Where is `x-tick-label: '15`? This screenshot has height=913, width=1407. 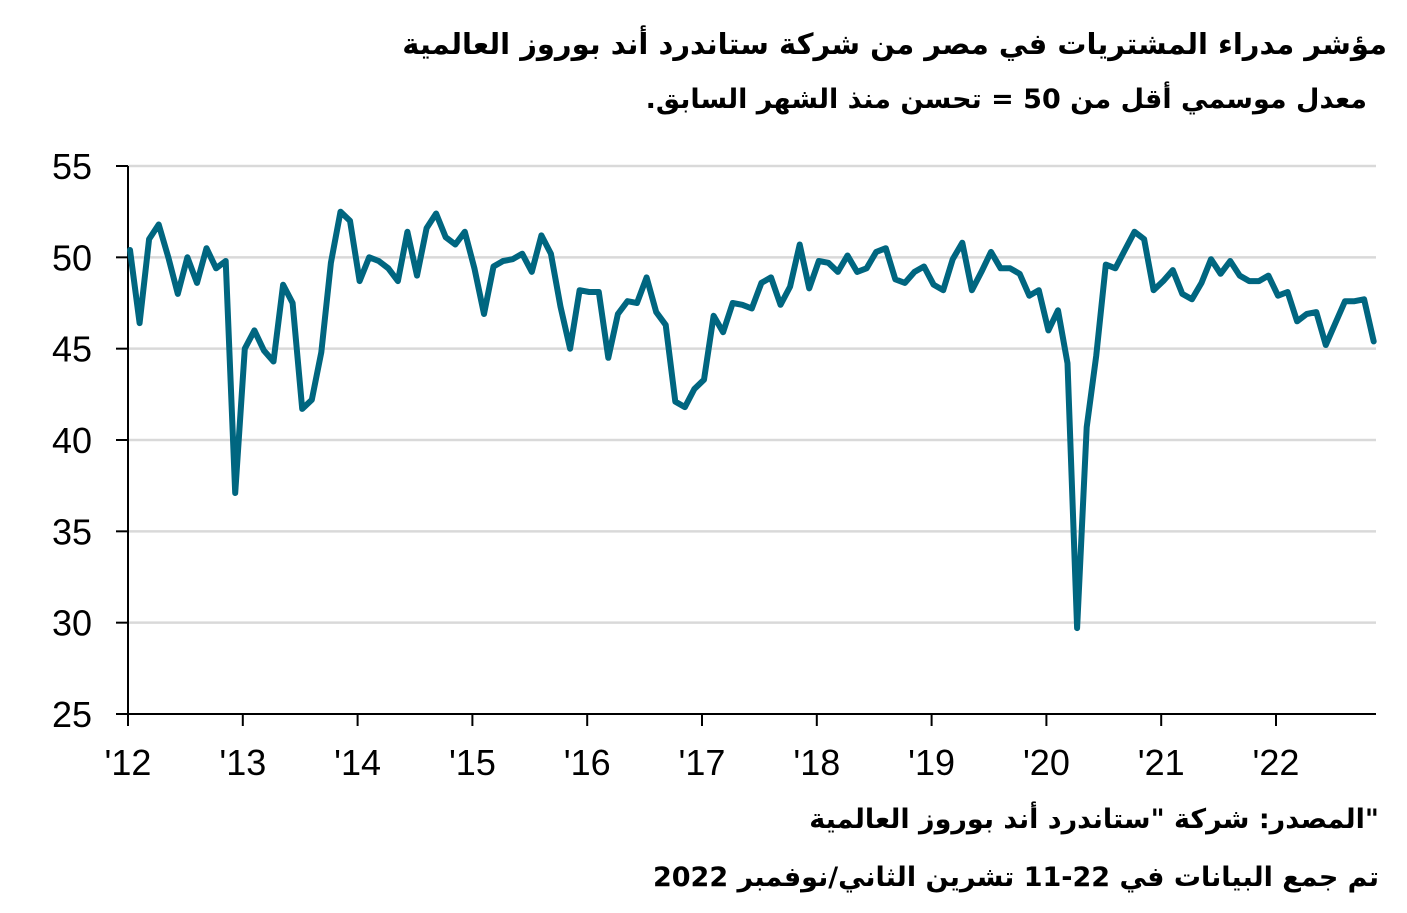 x-tick-label: '15 is located at coordinates (472, 762).